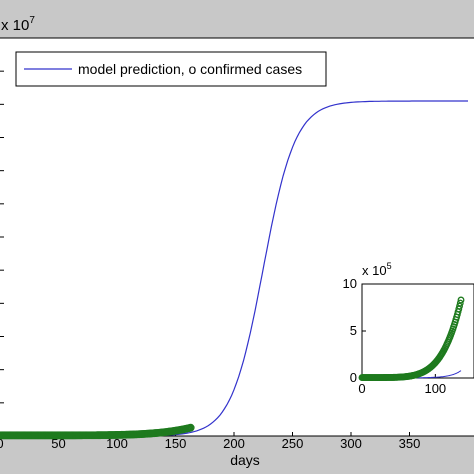 This screenshot has height=474, width=474. Describe the element at coordinates (190, 69) in the screenshot. I see `legend-entry: model prediction, o confirmed cases` at that location.